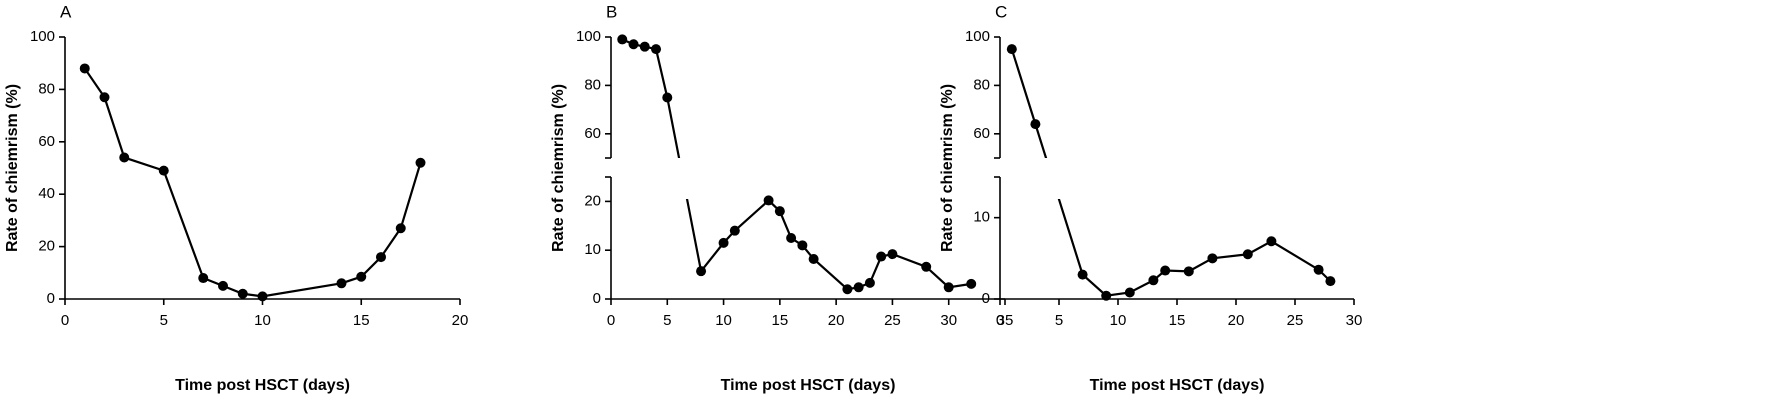 The width and height of the screenshot is (1772, 403). I want to click on panel-label: B, so click(611, 11).